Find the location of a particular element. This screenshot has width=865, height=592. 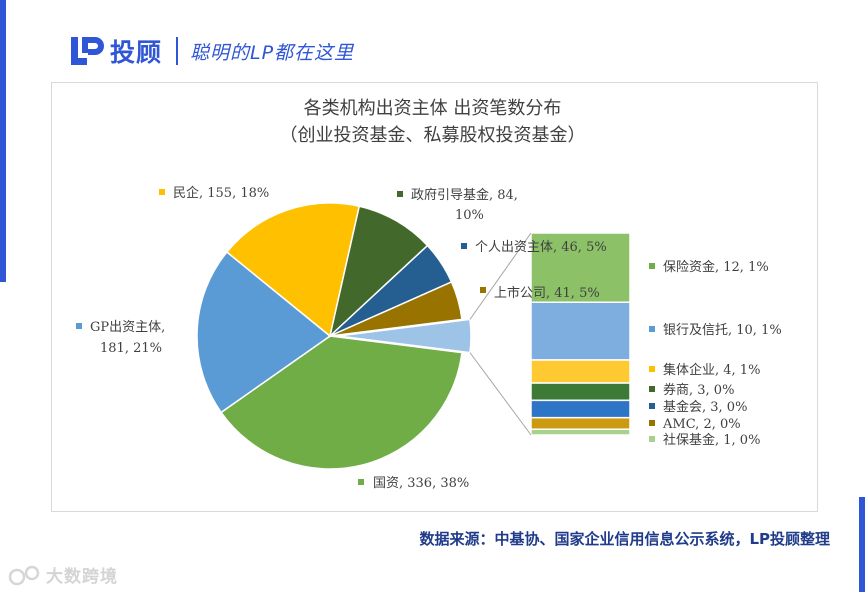

left-accent-bar is located at coordinates (3, 141).